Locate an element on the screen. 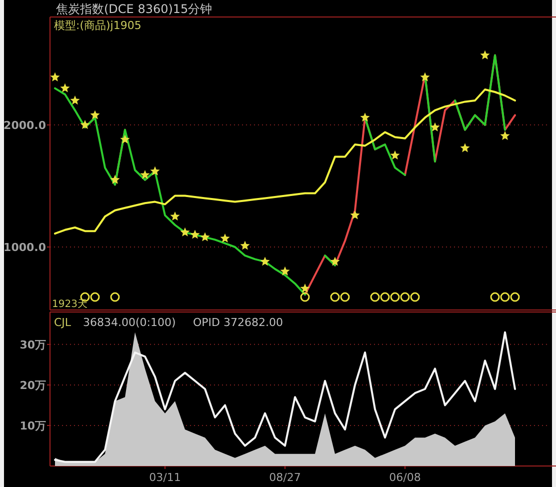 The width and height of the screenshot is (556, 487). x-tick-label: 03/11 is located at coordinates (165, 477).